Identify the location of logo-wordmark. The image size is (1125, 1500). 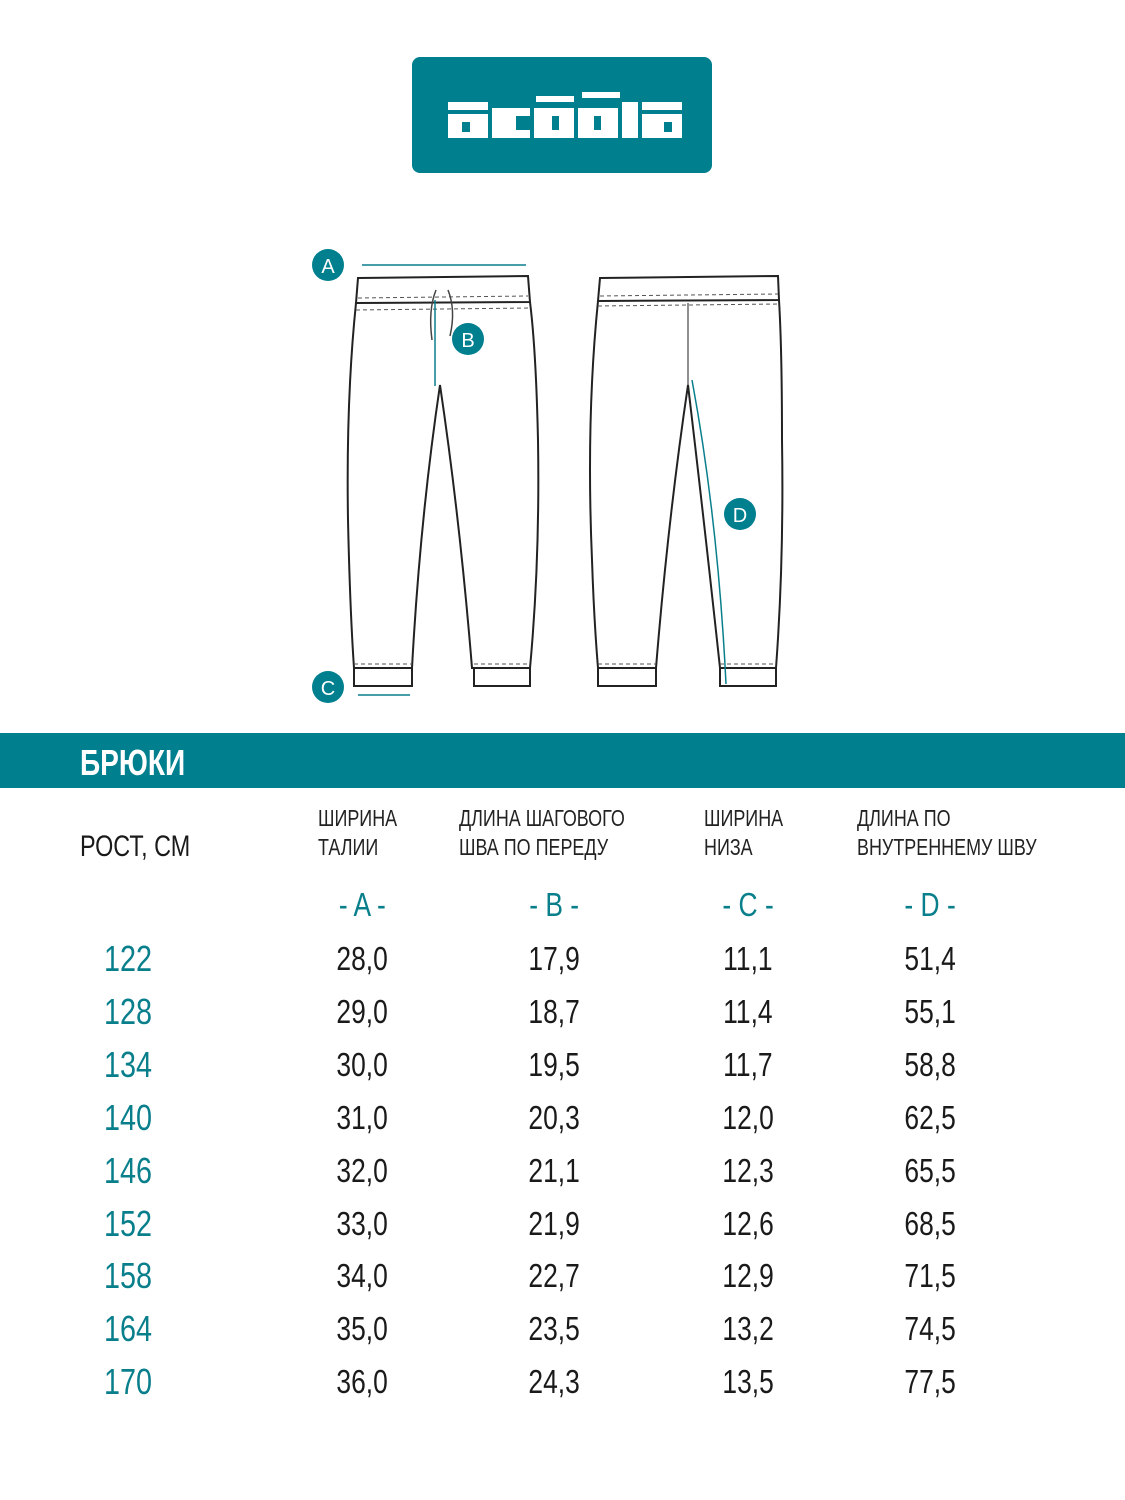
(565, 115).